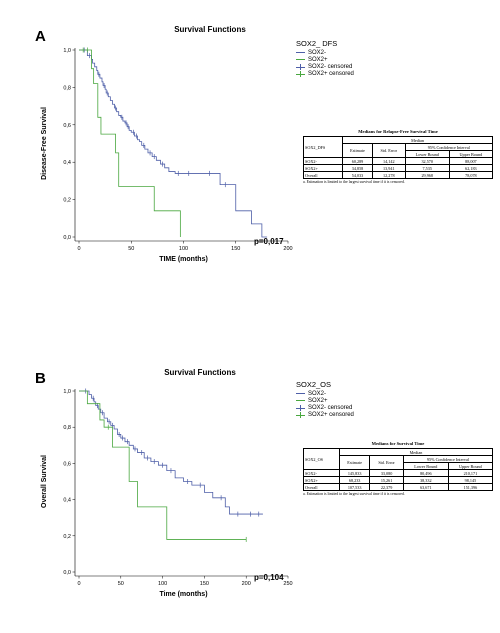 The width and height of the screenshot is (500, 633). Describe the element at coordinates (287, 584) in the screenshot. I see `x-tick-label: 250` at that location.